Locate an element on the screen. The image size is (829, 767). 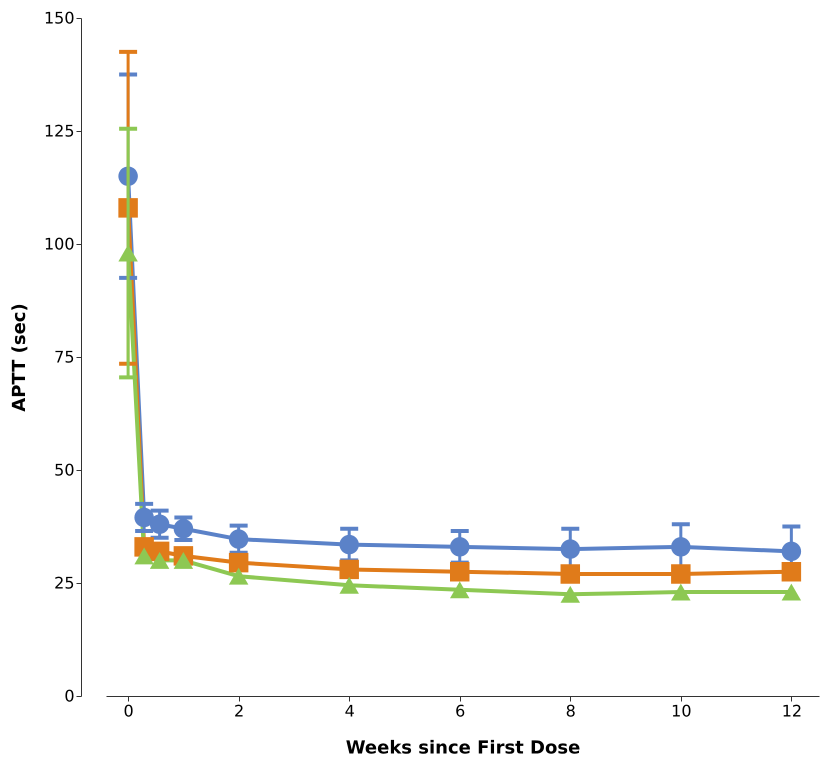
y-tick-label: 150 is located at coordinates (59, 18).